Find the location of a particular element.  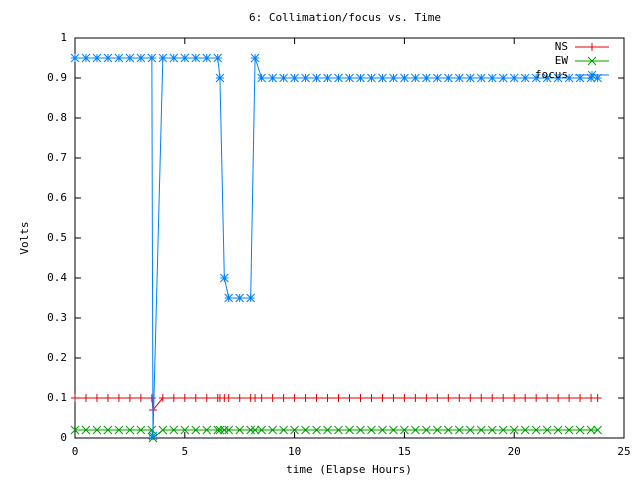

x-tick-label: 20 is located at coordinates (514, 451).